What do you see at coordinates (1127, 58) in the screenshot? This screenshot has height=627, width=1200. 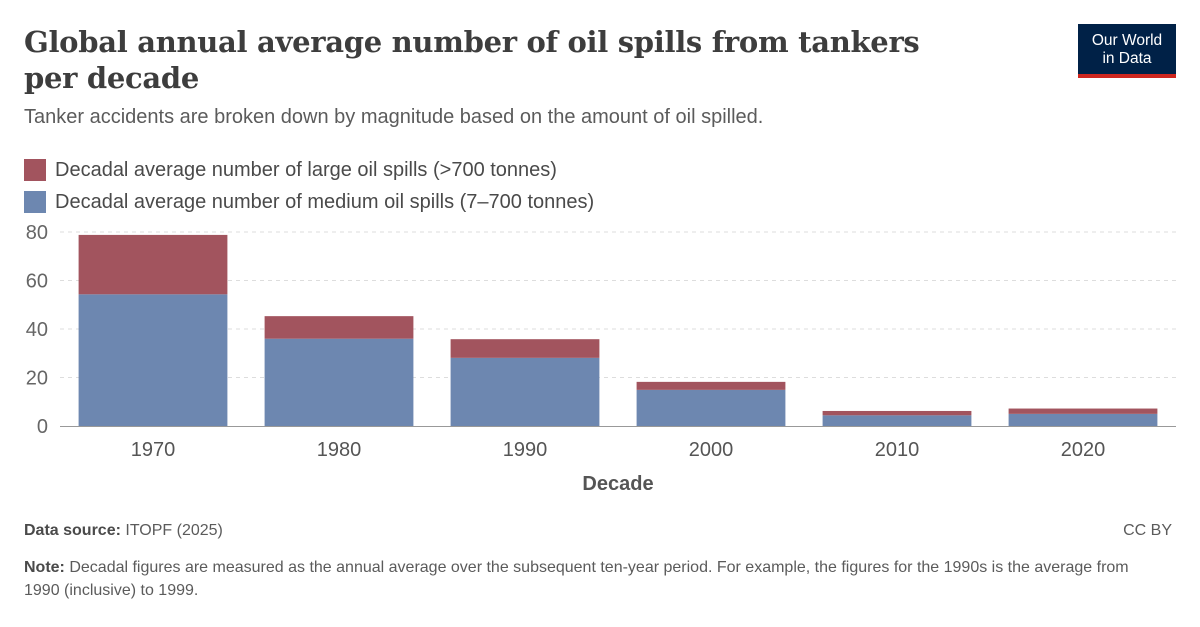 I see `logo-line-2: in Data` at bounding box center [1127, 58].